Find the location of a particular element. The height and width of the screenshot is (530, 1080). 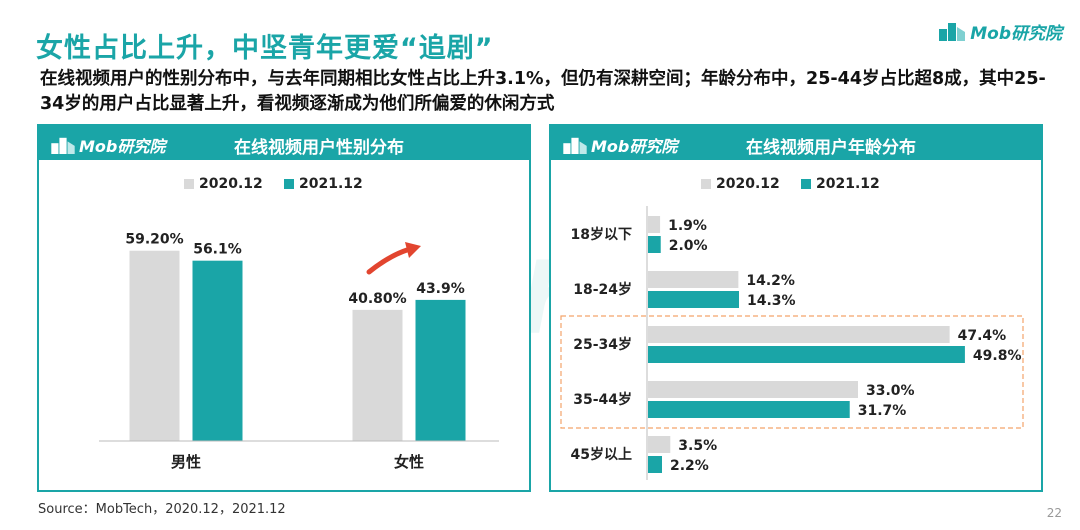

highlight-box is located at coordinates (792, 372).